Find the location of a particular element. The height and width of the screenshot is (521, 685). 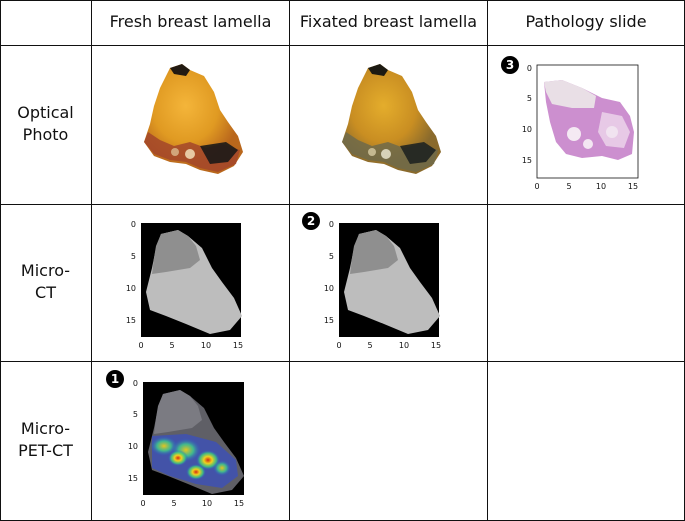

row-label-line2: Photo is located at coordinates (45, 134).